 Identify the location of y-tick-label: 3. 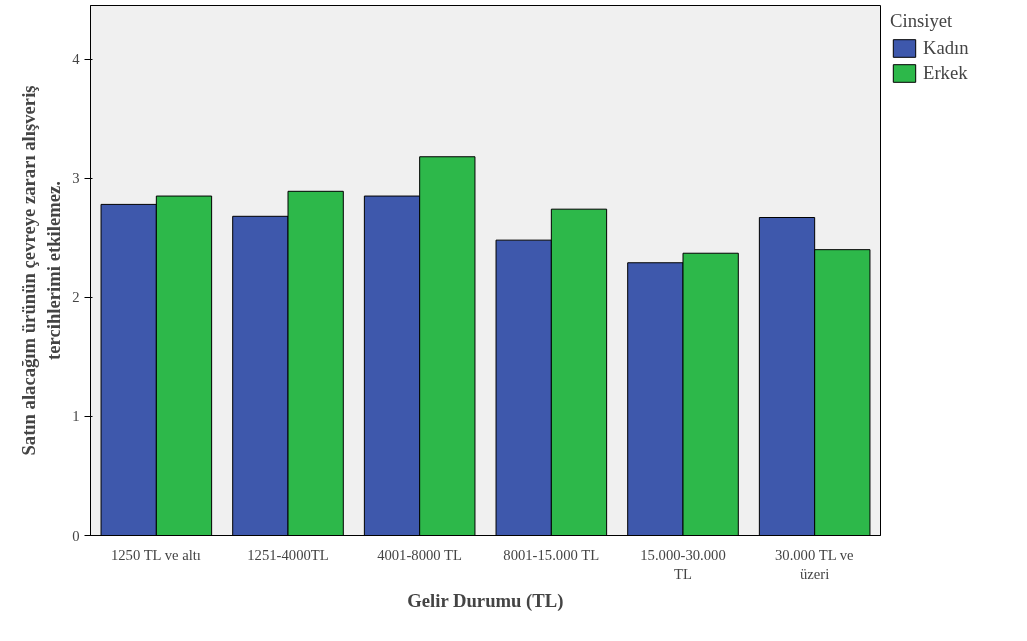
(76, 178).